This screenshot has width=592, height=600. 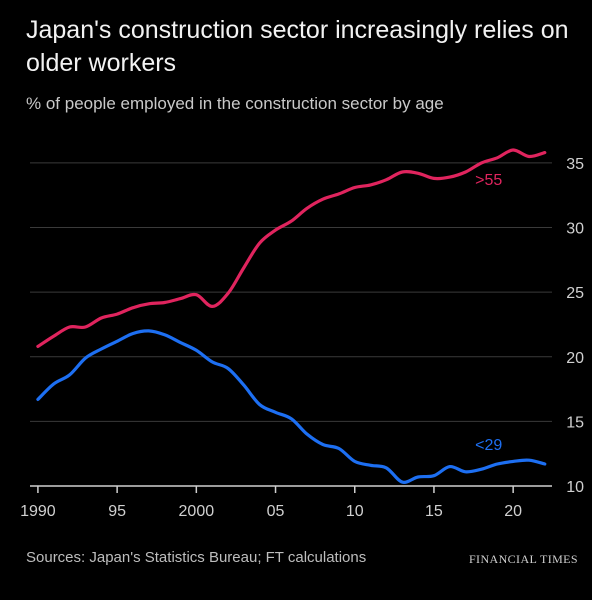 I want to click on publisher-logo: FINANCIAL TIMES, so click(x=523, y=559).